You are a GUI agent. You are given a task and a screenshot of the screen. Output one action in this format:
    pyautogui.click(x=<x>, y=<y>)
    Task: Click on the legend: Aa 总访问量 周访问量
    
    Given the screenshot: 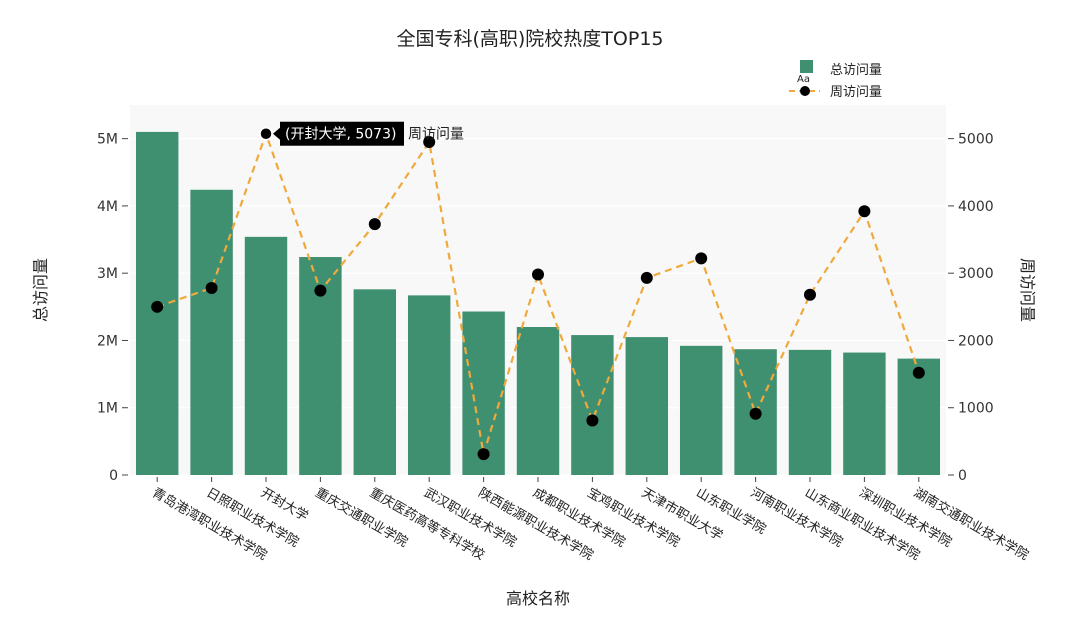 What is the action you would take?
    pyautogui.click(x=835, y=80)
    